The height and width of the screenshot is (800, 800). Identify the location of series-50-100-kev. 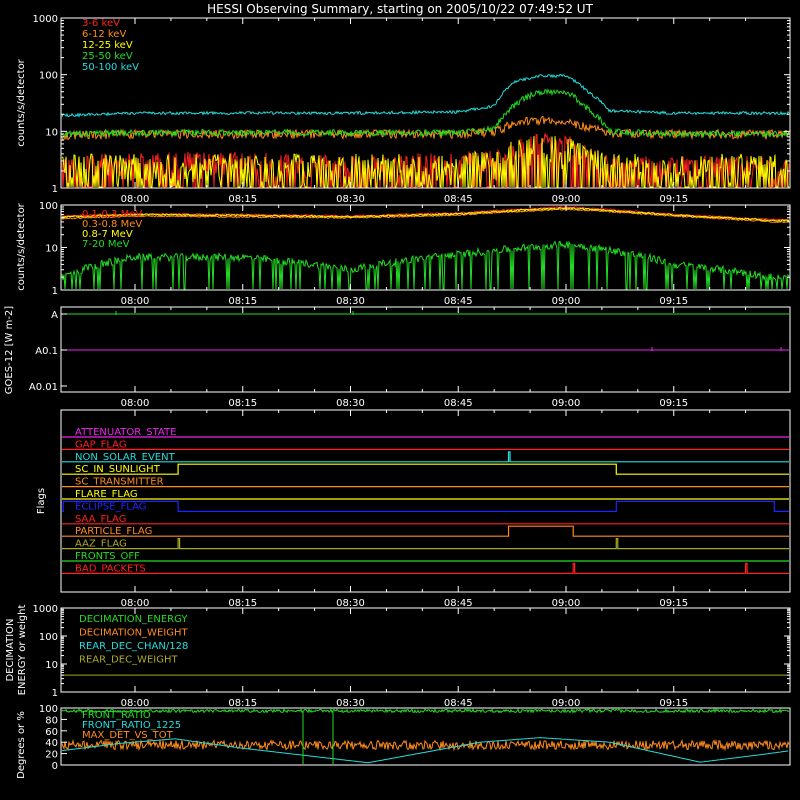
(425, 95).